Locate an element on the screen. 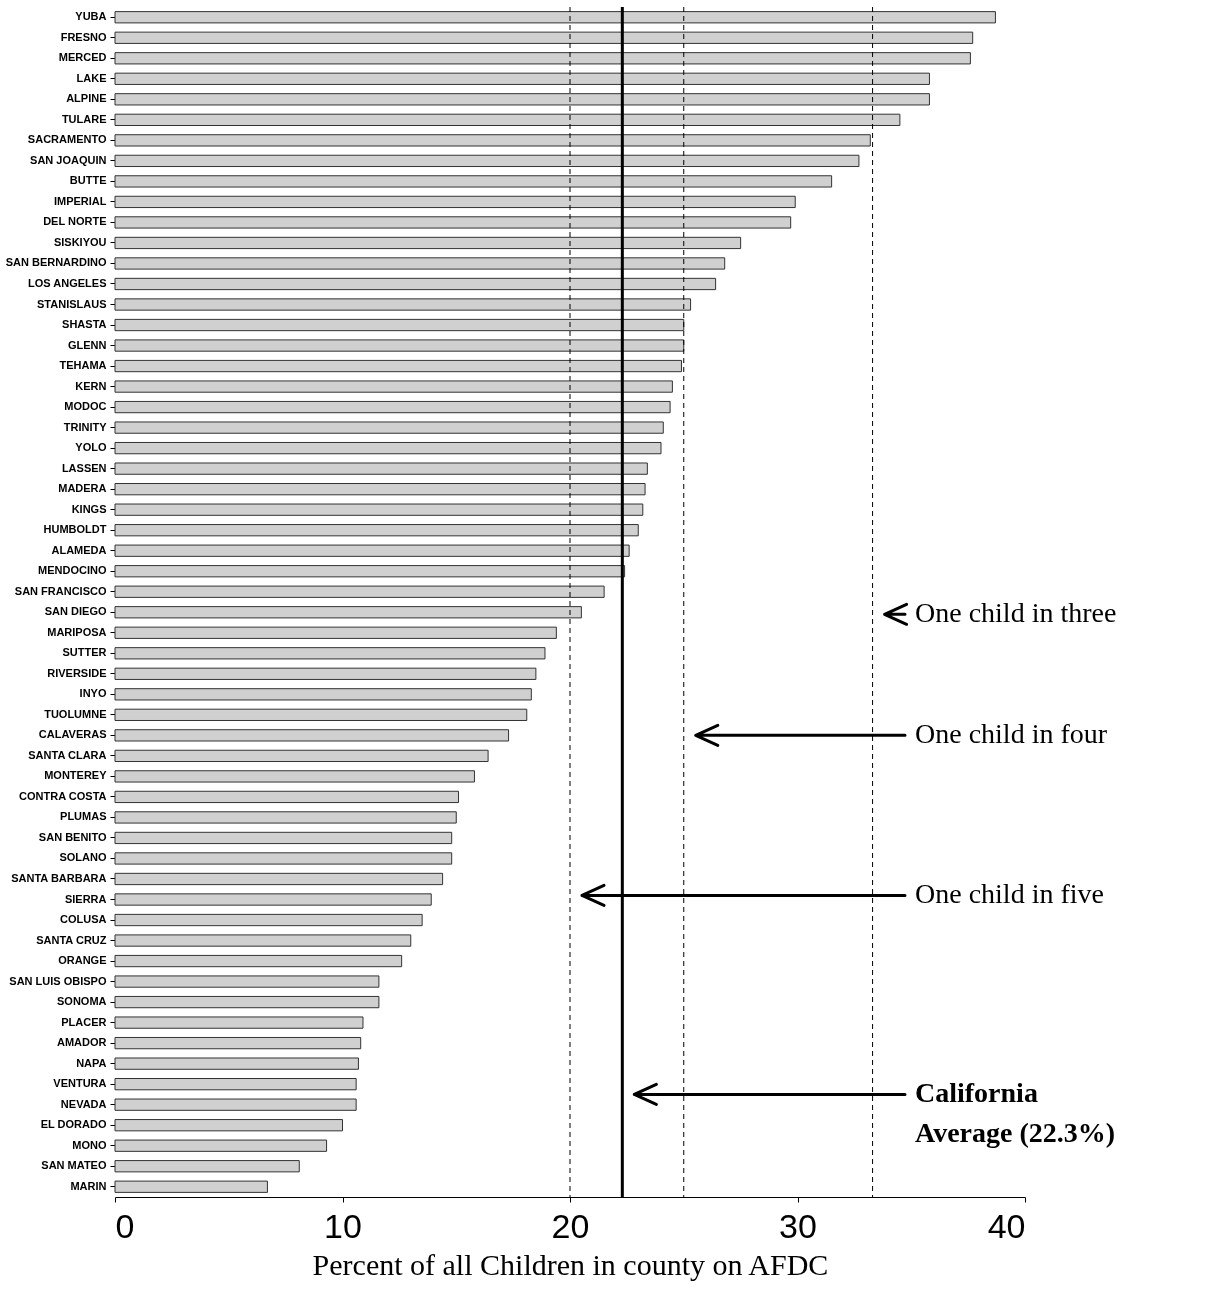 The height and width of the screenshot is (1312, 1229). y-tick-label: CONTRA COSTA is located at coordinates (63, 795).